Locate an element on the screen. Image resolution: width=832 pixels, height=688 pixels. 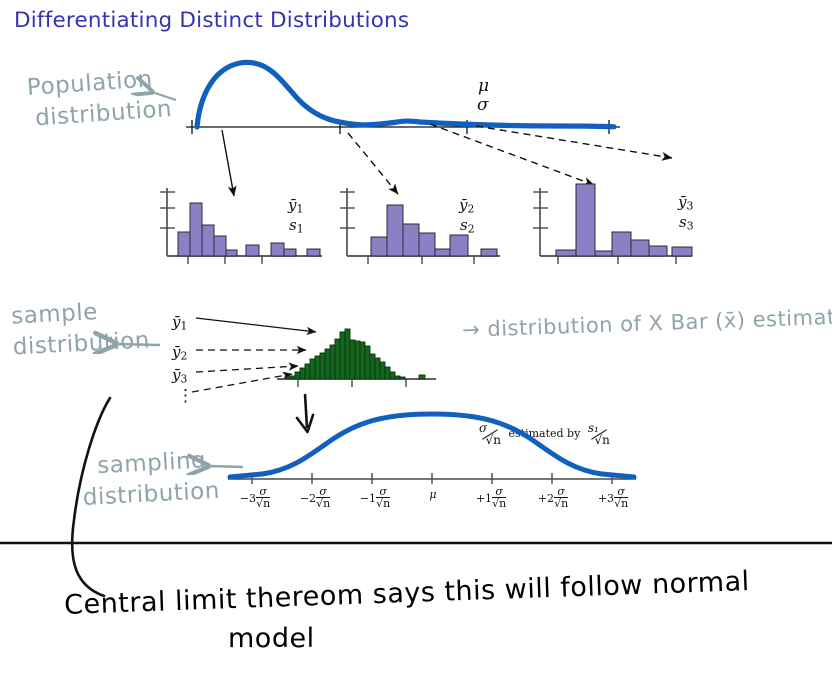
mean-list-1-sub: 1 is located at coordinates (184, 326).